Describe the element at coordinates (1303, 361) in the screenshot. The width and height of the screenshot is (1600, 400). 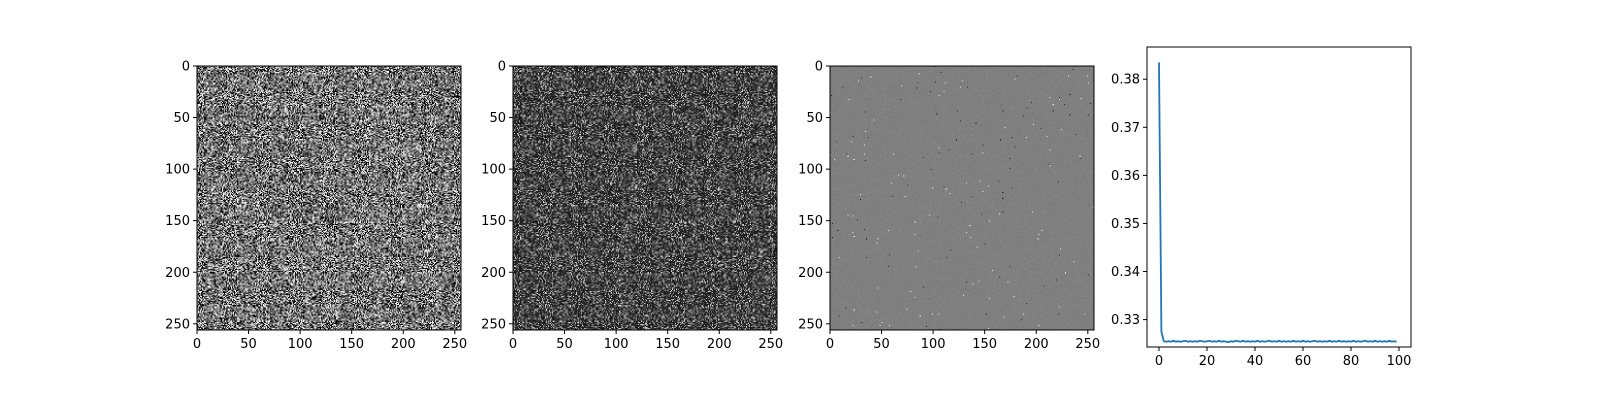
I see `x-tick-label: 60` at that location.